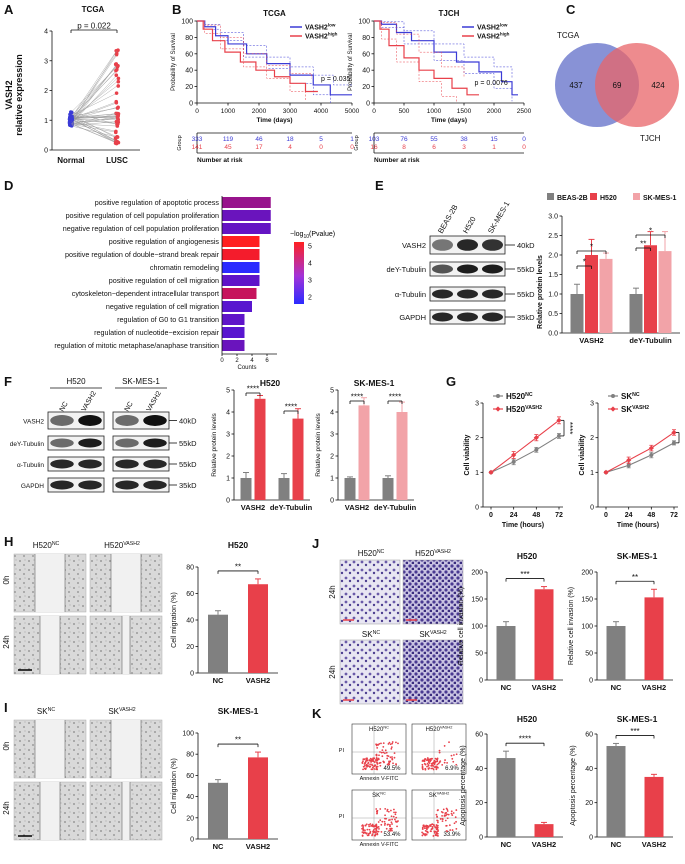 This screenshot has height=864, width=685. I want to click on panel-f-ylabel: Relative protein levels, so click(318, 444).